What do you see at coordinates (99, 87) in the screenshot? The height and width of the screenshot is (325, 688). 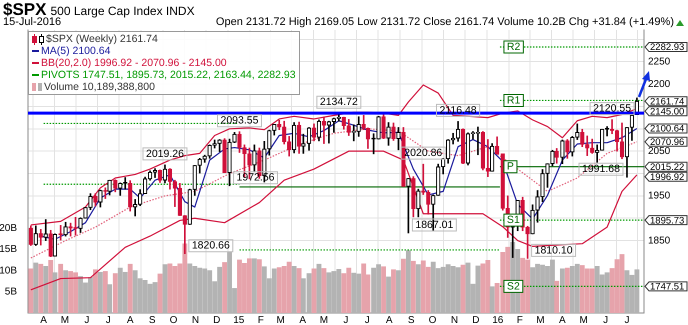 I see `legend-label: Volume 10,189,388,800` at bounding box center [99, 87].